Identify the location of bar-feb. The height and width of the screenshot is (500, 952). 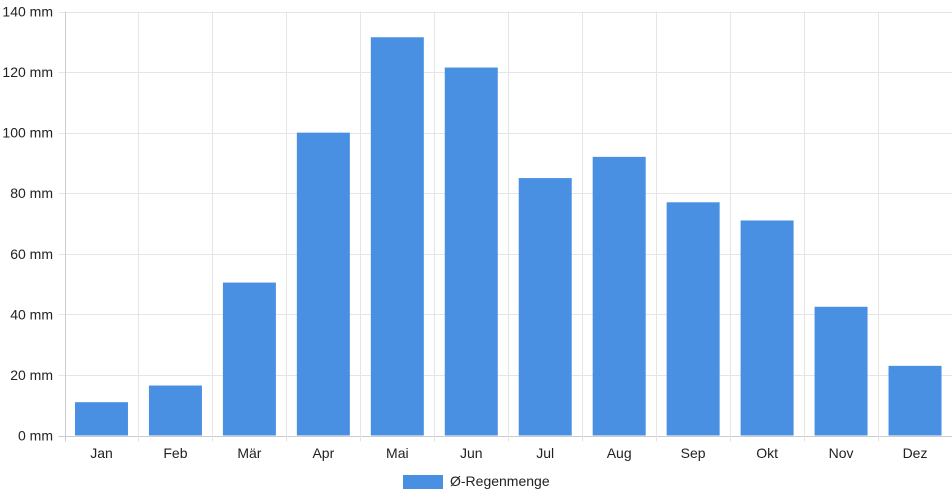
(175, 410).